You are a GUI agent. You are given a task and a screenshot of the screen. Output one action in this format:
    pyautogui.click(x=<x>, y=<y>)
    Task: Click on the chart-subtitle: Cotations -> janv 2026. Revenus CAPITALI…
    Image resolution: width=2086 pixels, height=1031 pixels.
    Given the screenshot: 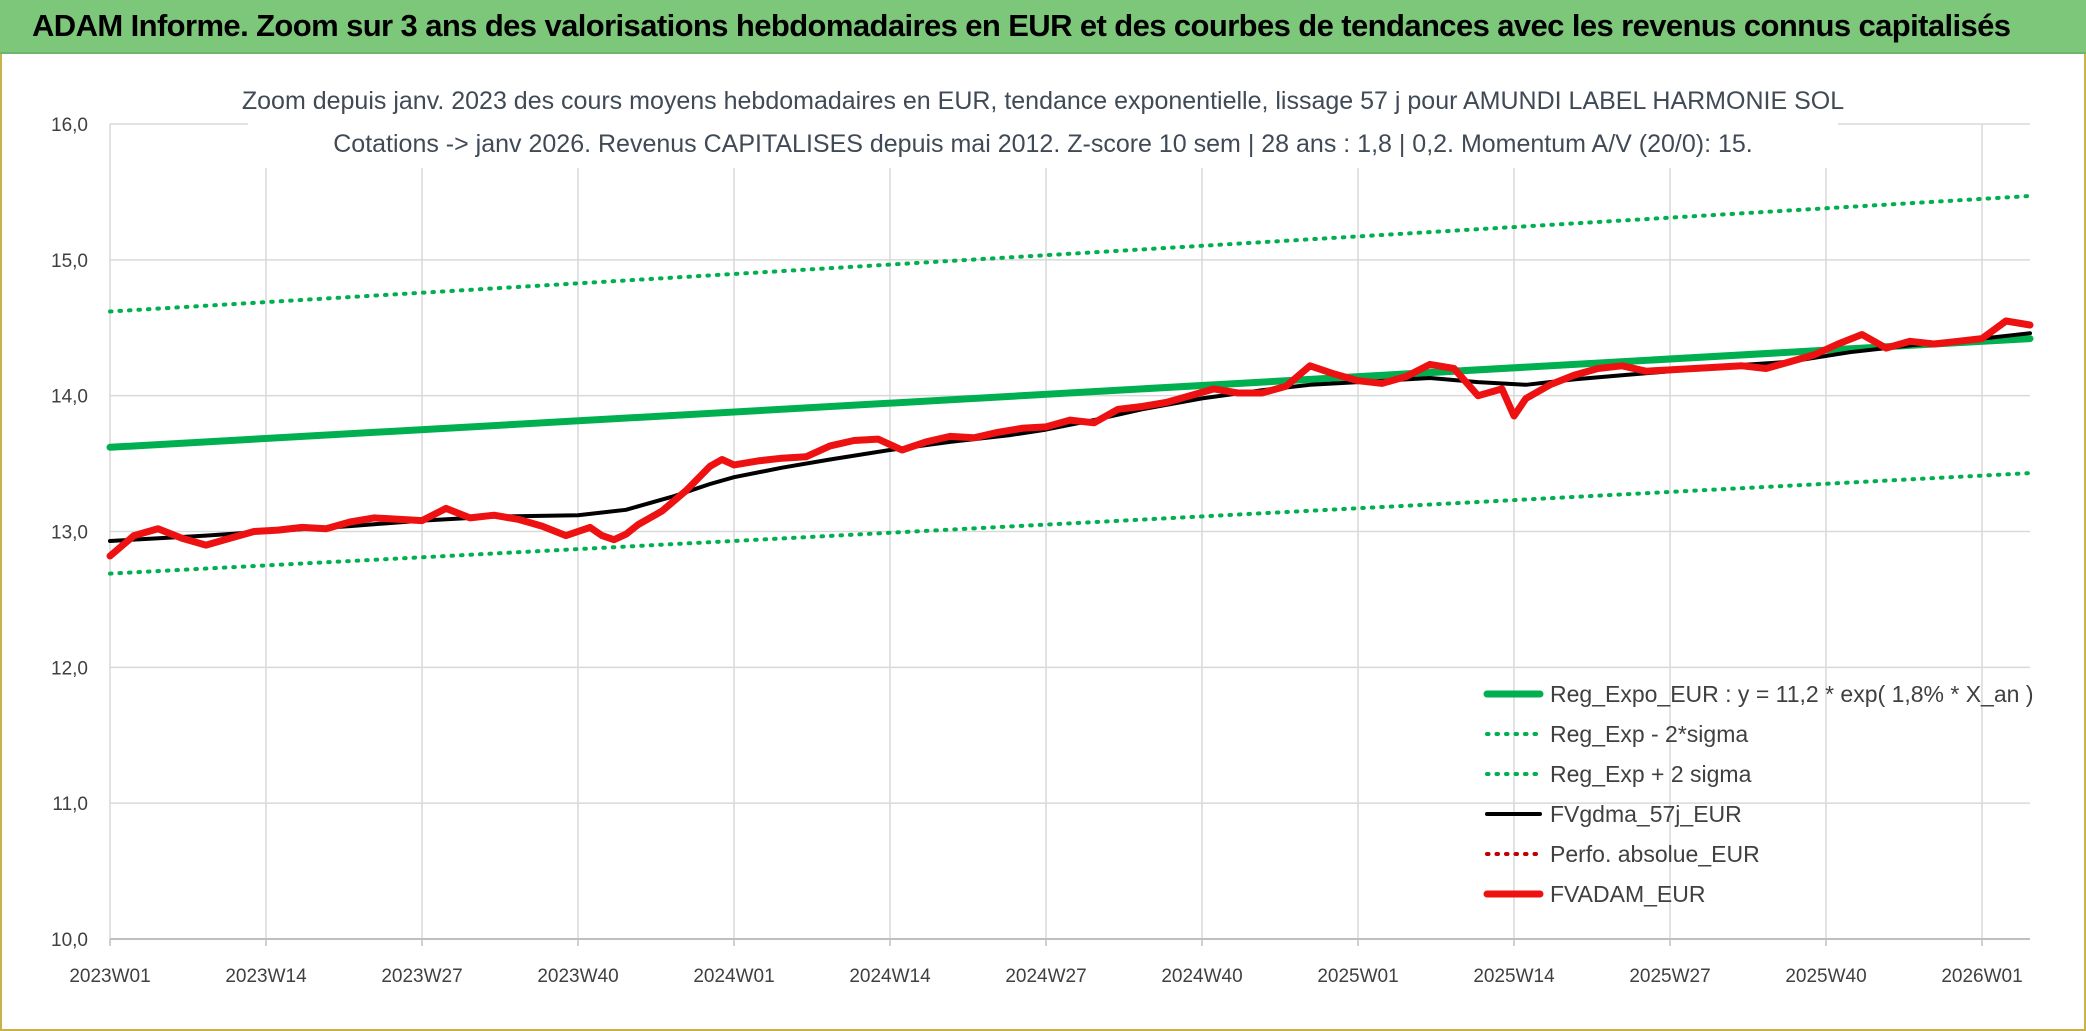 What is the action you would take?
    pyautogui.click(x=1043, y=144)
    